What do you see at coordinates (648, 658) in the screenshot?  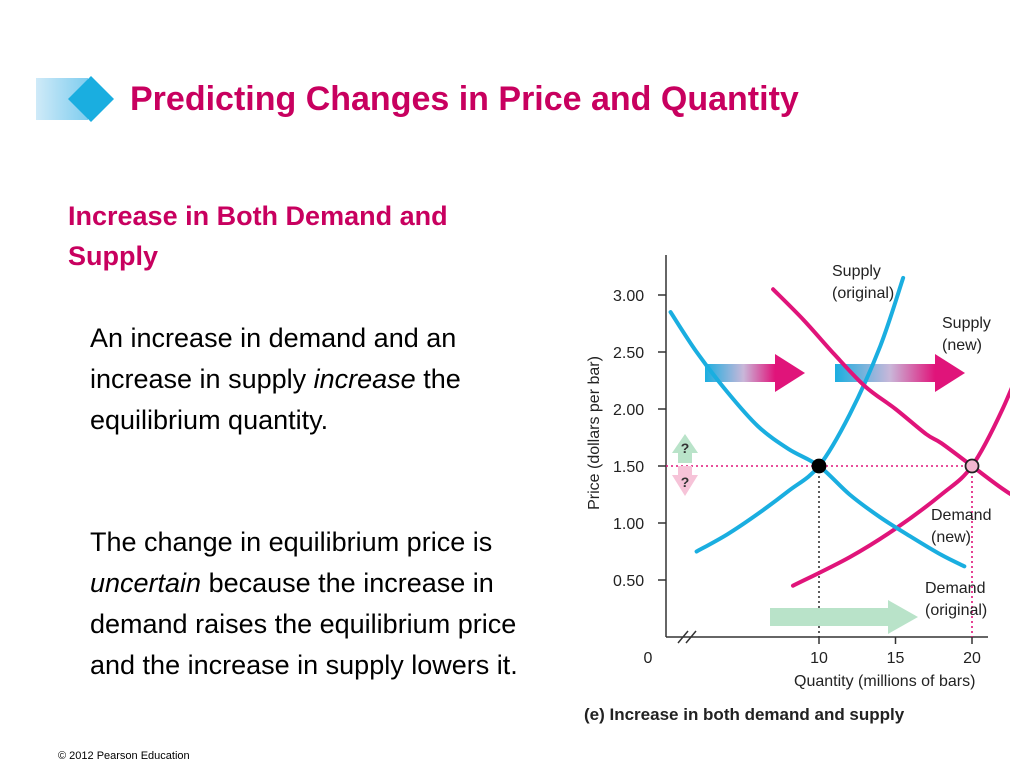 I see `origin-label: 0` at bounding box center [648, 658].